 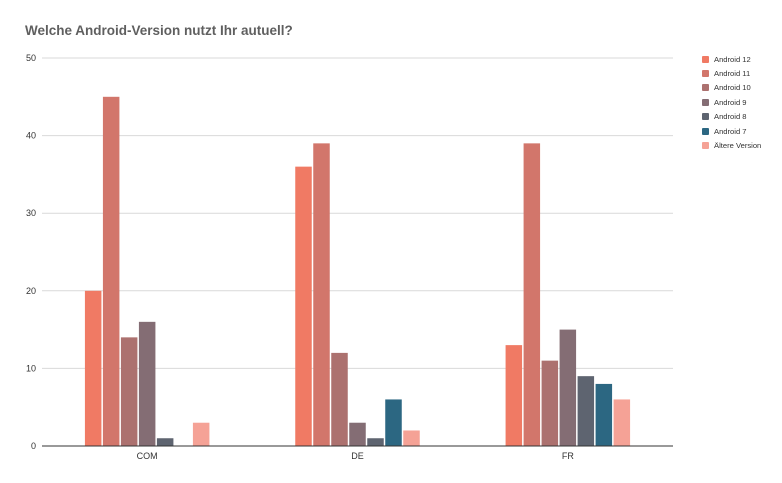 What do you see at coordinates (31, 368) in the screenshot?
I see `y-tick-label: 10` at bounding box center [31, 368].